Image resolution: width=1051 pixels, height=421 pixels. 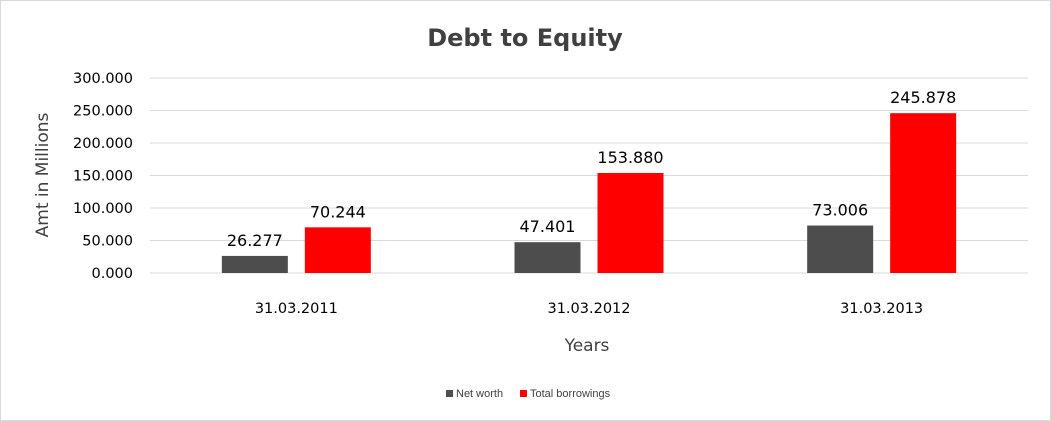 What do you see at coordinates (103, 79) in the screenshot?
I see `y-tick-label: 300.000` at bounding box center [103, 79].